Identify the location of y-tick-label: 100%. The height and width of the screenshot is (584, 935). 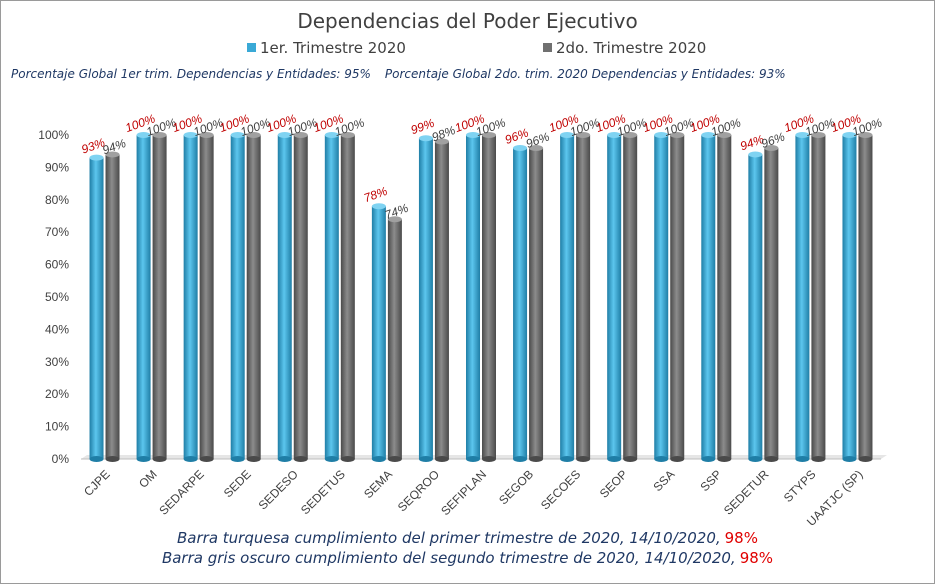
(53, 135).